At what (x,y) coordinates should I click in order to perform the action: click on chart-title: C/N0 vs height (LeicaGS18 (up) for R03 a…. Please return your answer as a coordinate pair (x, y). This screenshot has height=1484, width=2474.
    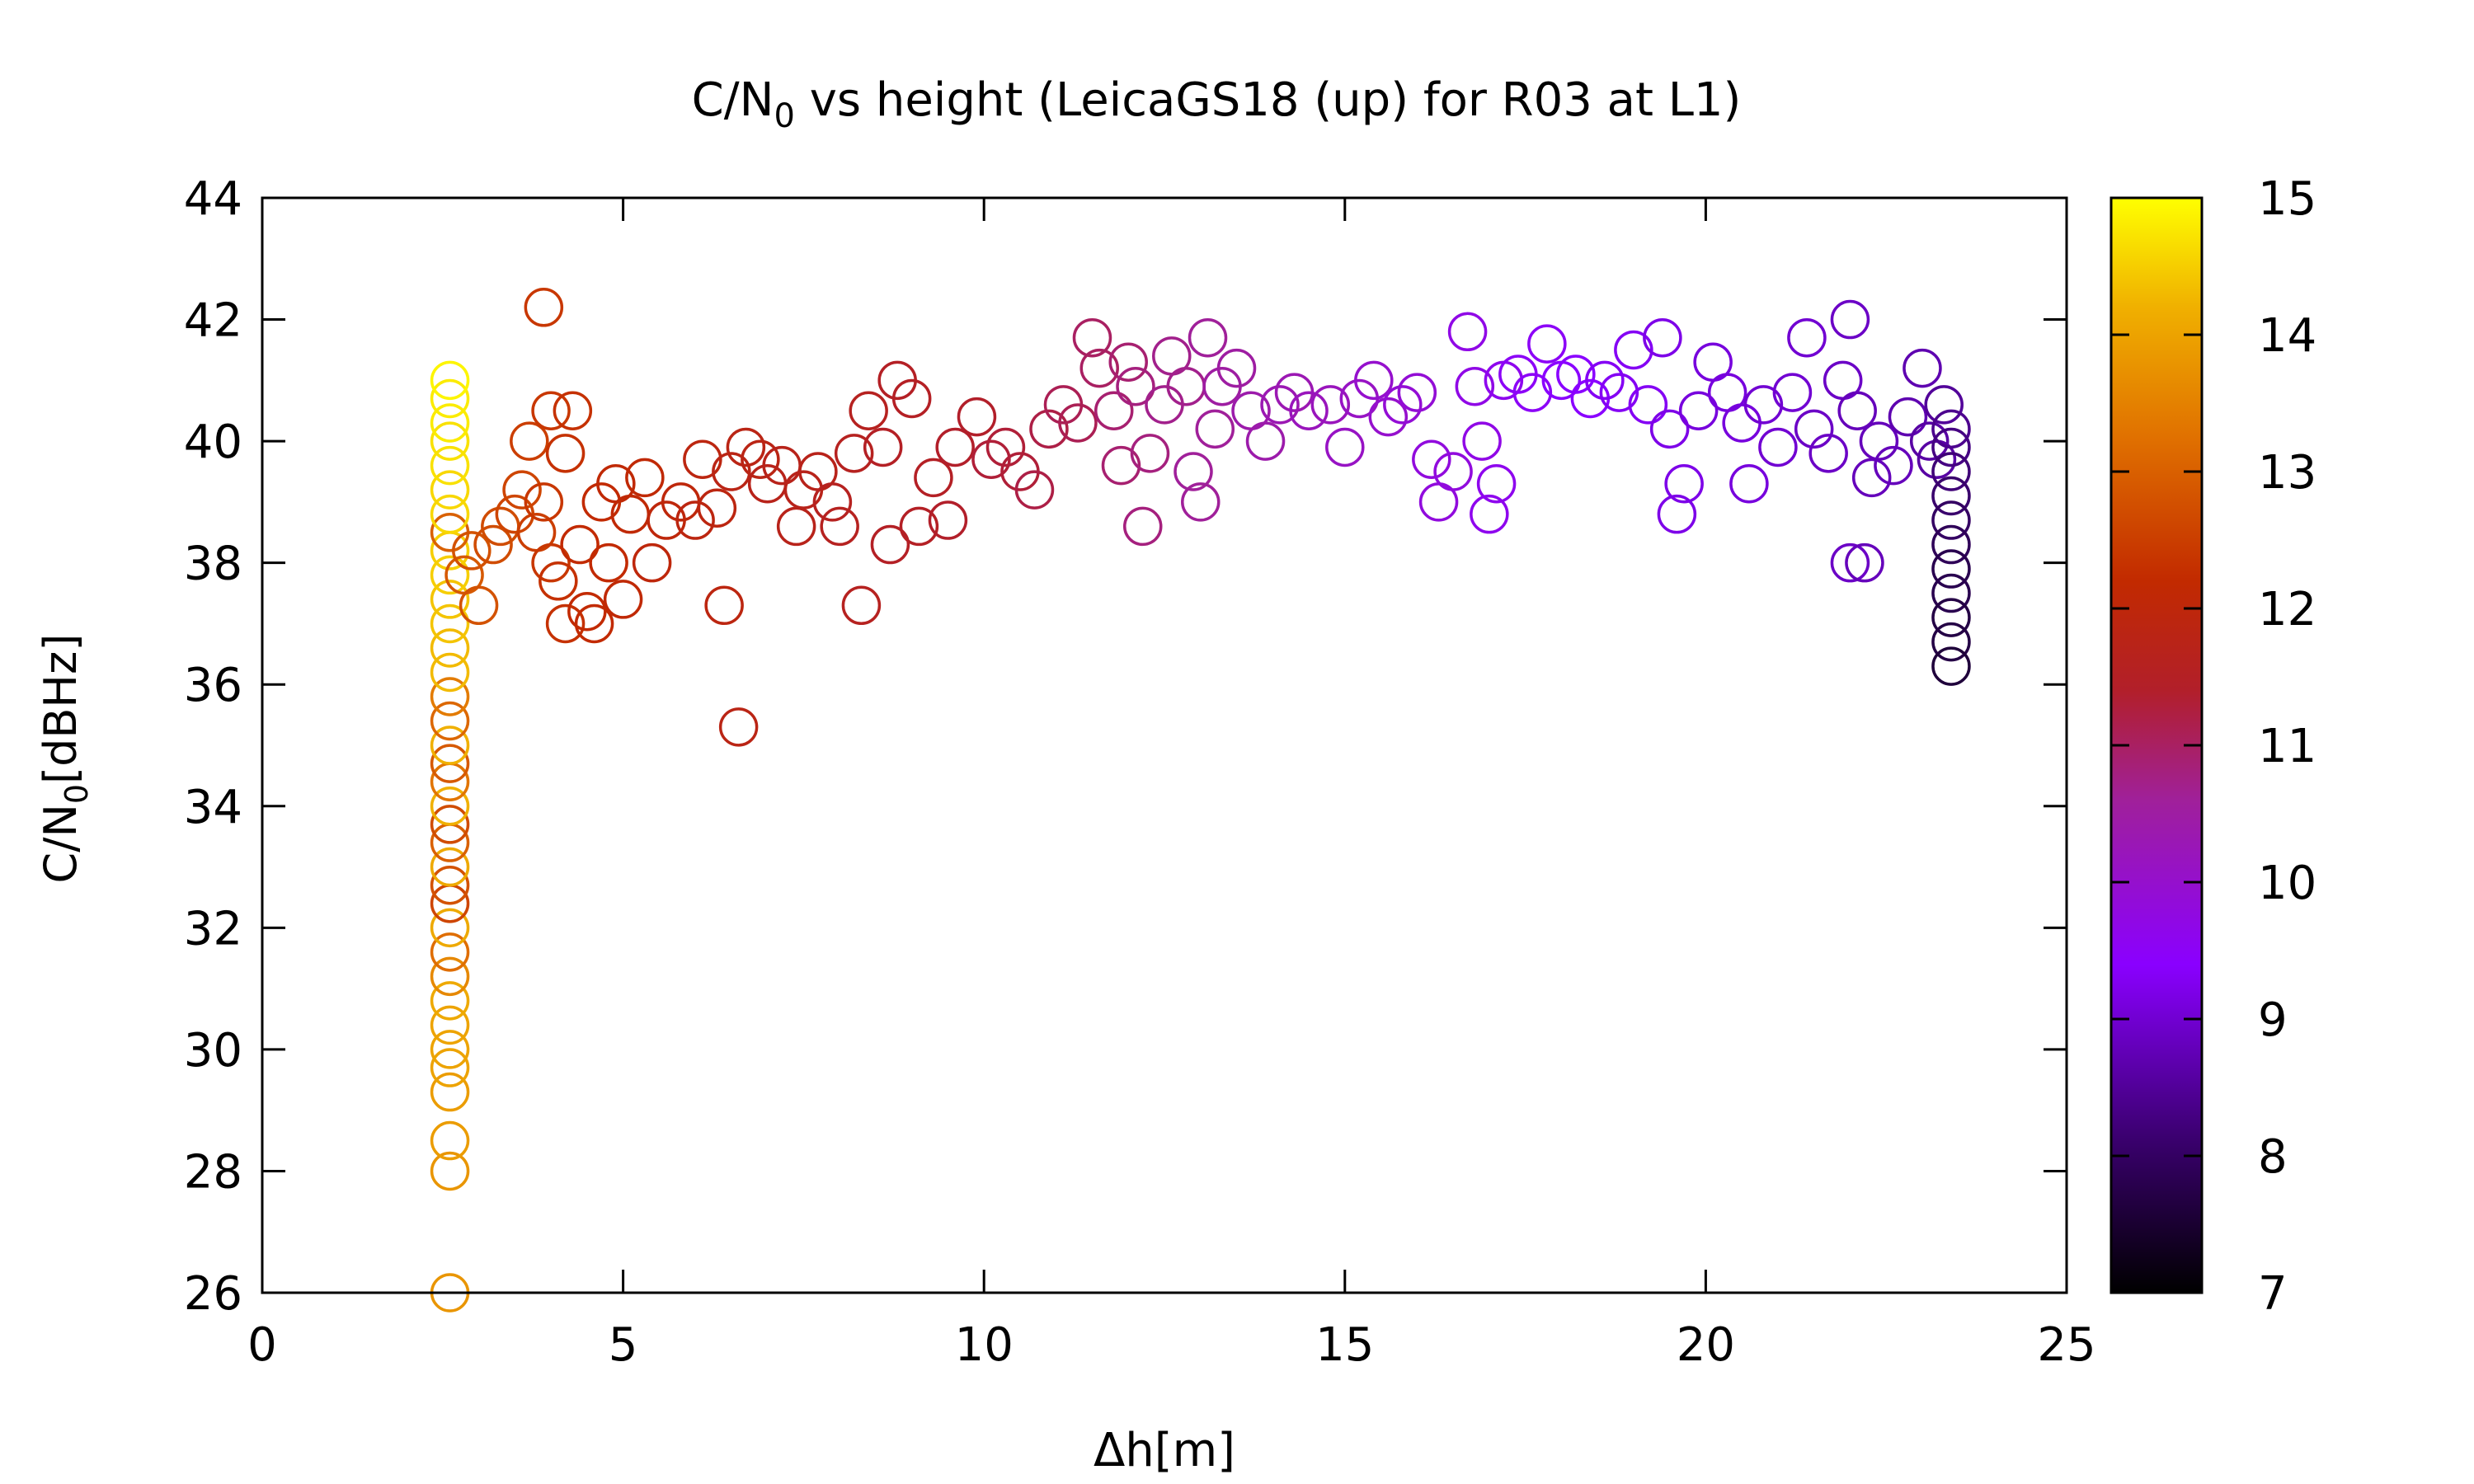
    Looking at the image, I should click on (1217, 104).